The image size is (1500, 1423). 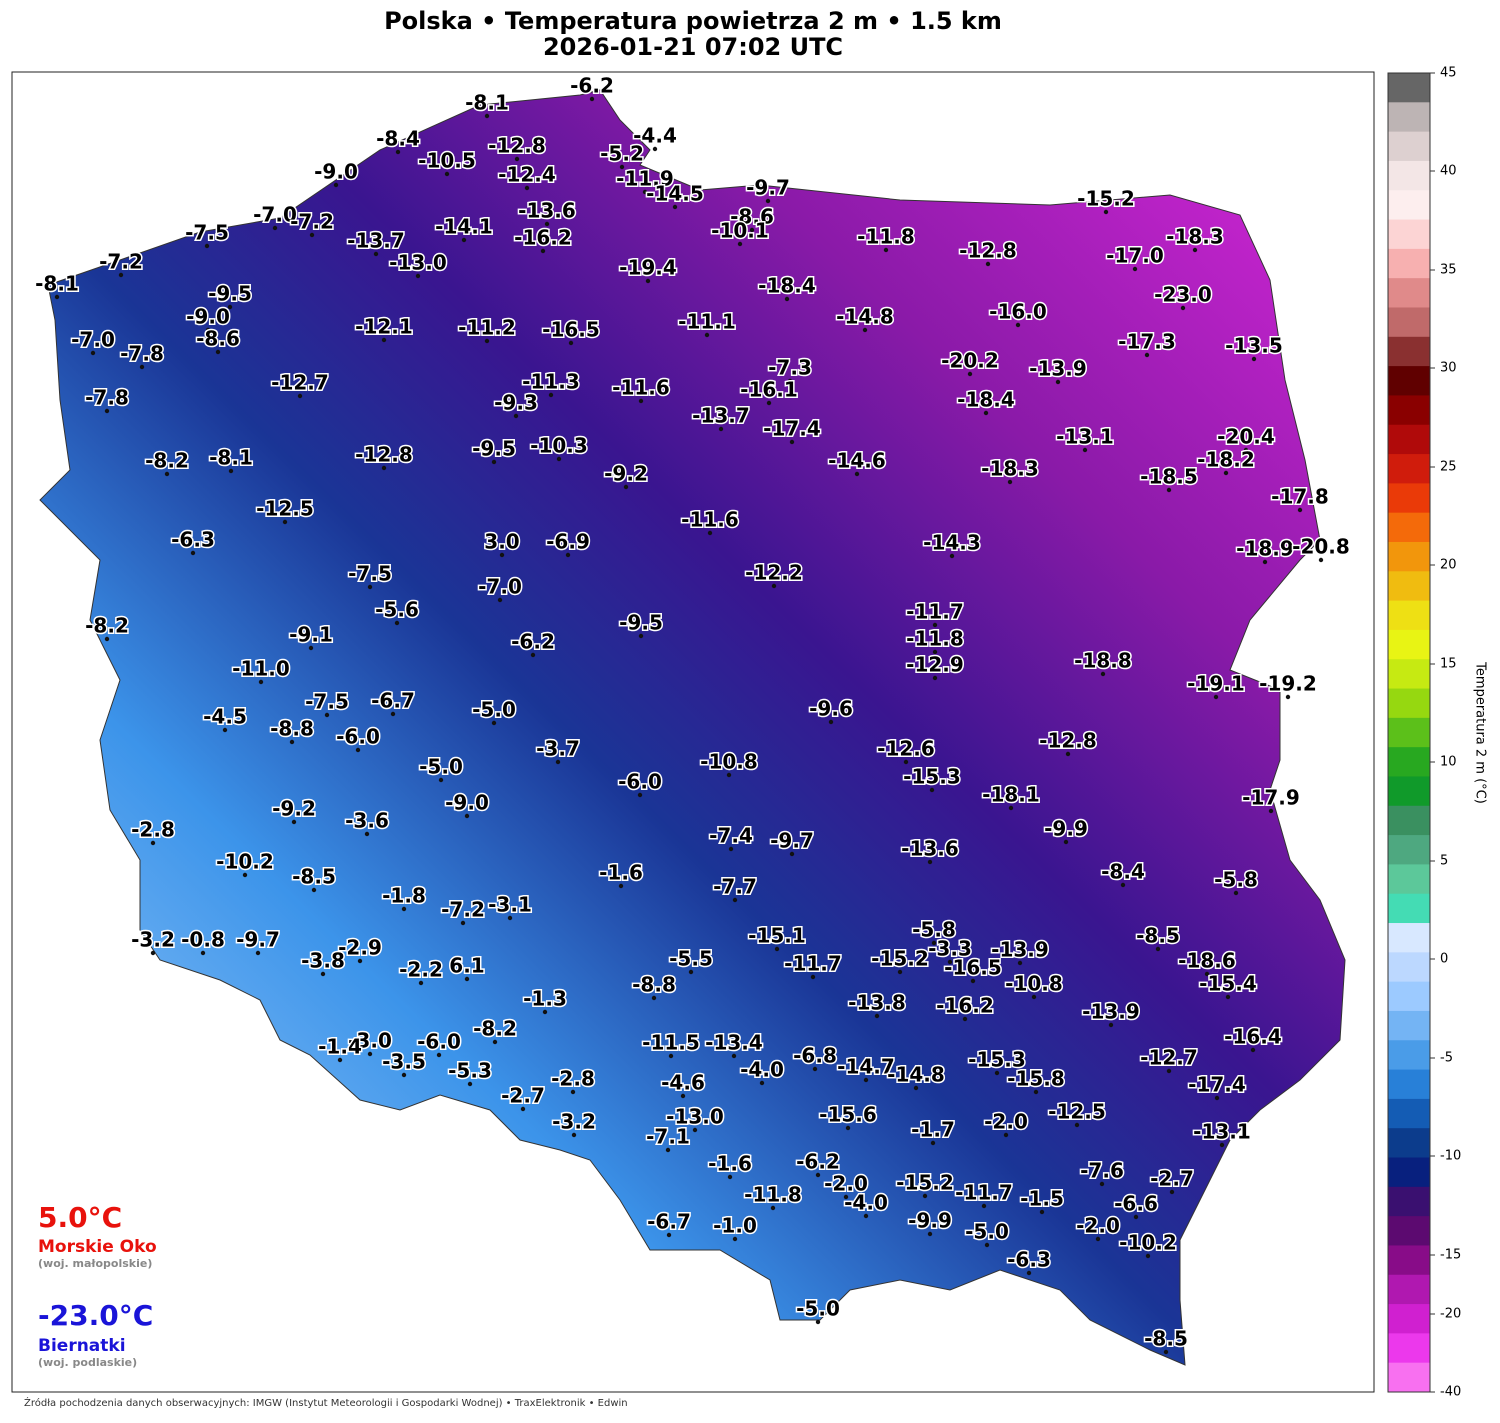 I want to click on station-label: -12.4, so click(x=527, y=175).